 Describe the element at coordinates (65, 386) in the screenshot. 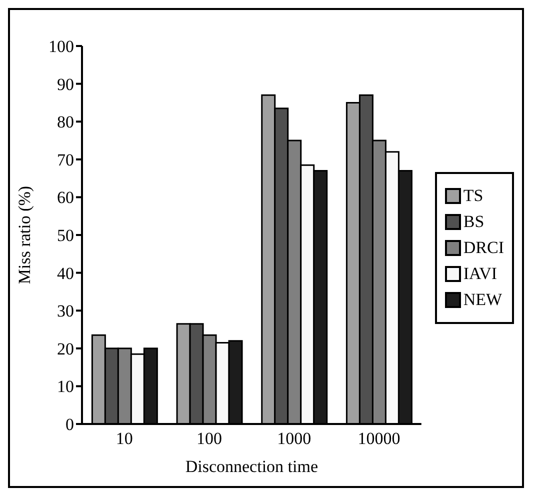

I see `y-tick-label: 10` at that location.